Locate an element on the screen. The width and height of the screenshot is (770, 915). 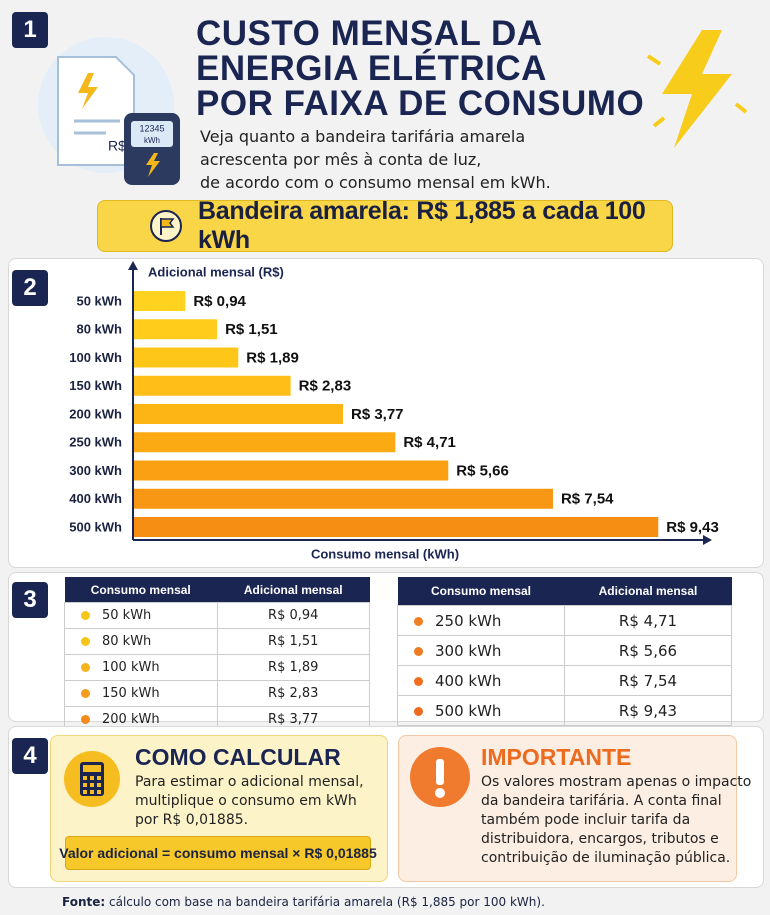
table-cell: R$ 0,94 is located at coordinates (293, 615).